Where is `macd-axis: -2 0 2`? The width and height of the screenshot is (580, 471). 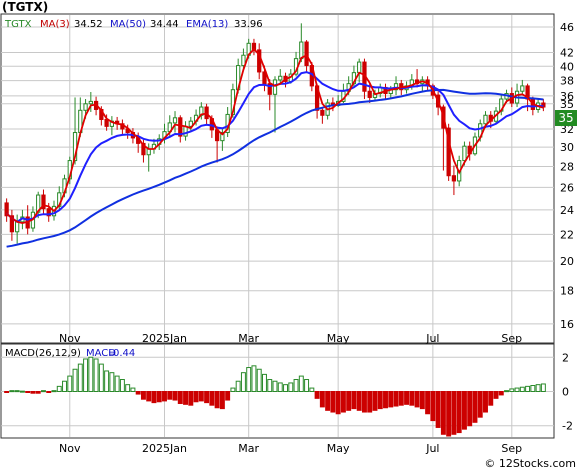
macd-axis: -2 0 2 is located at coordinates (567, 391).